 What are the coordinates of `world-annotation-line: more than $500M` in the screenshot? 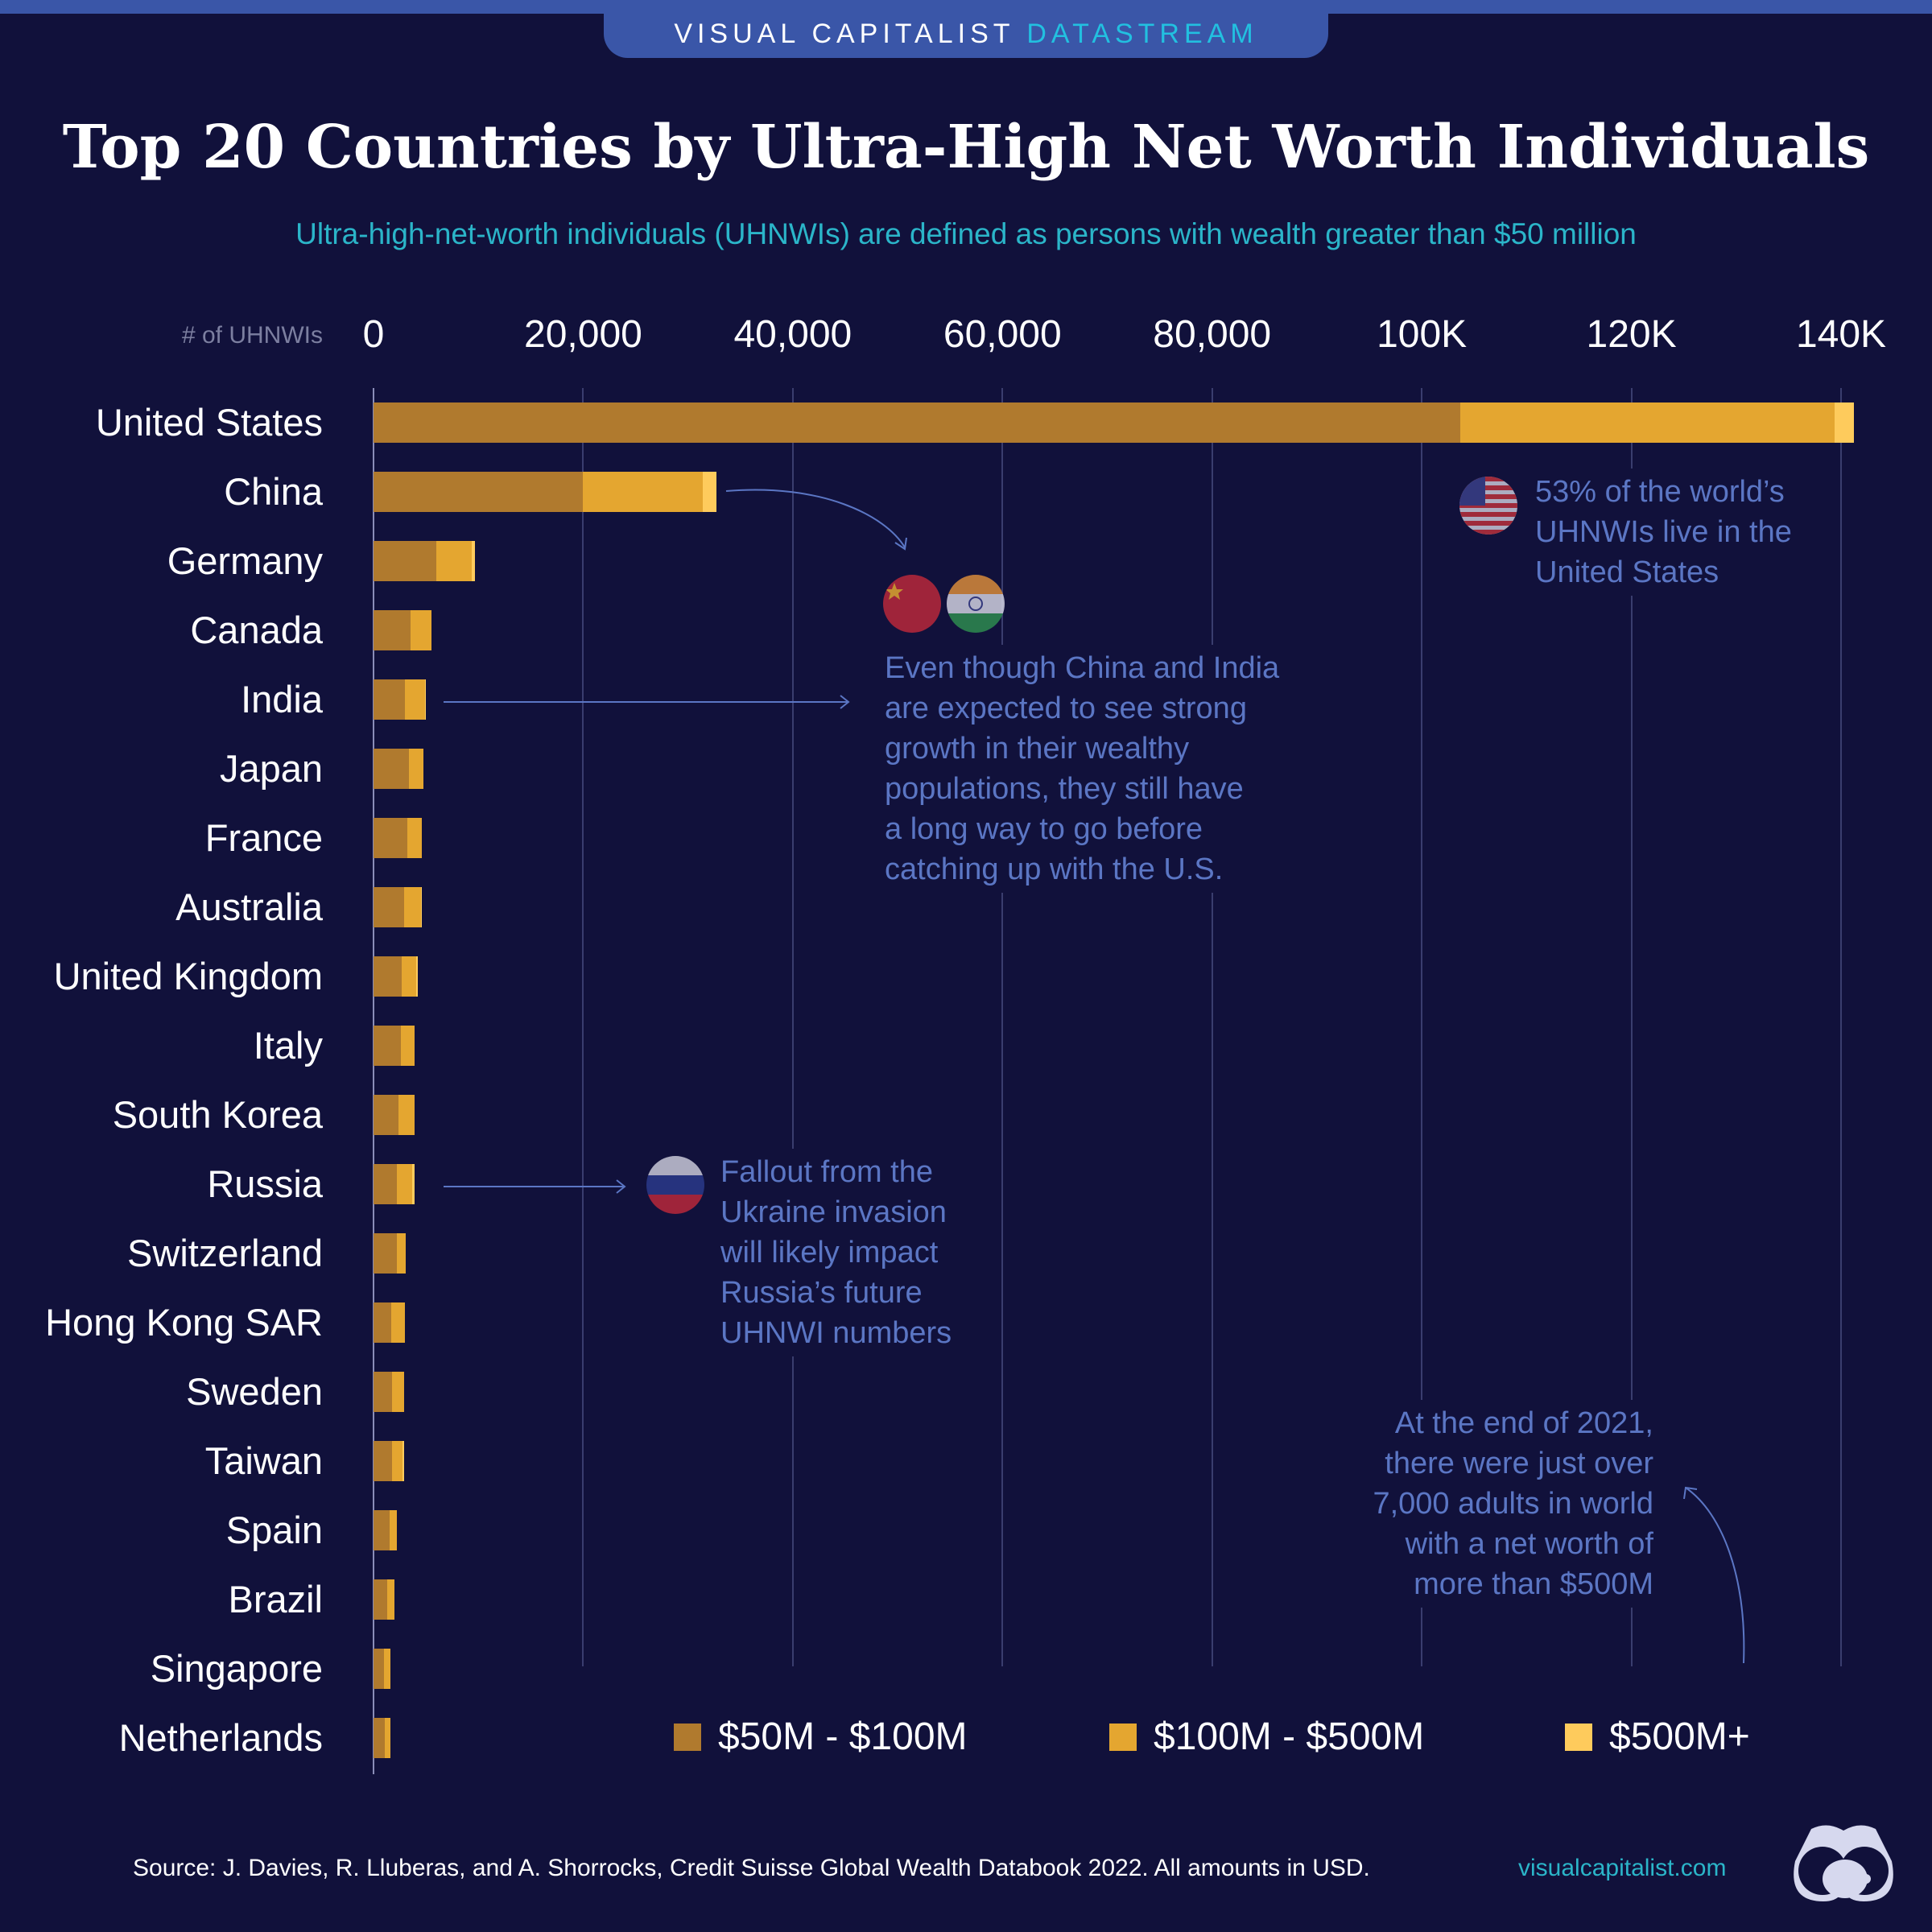 It's located at (1533, 1584).